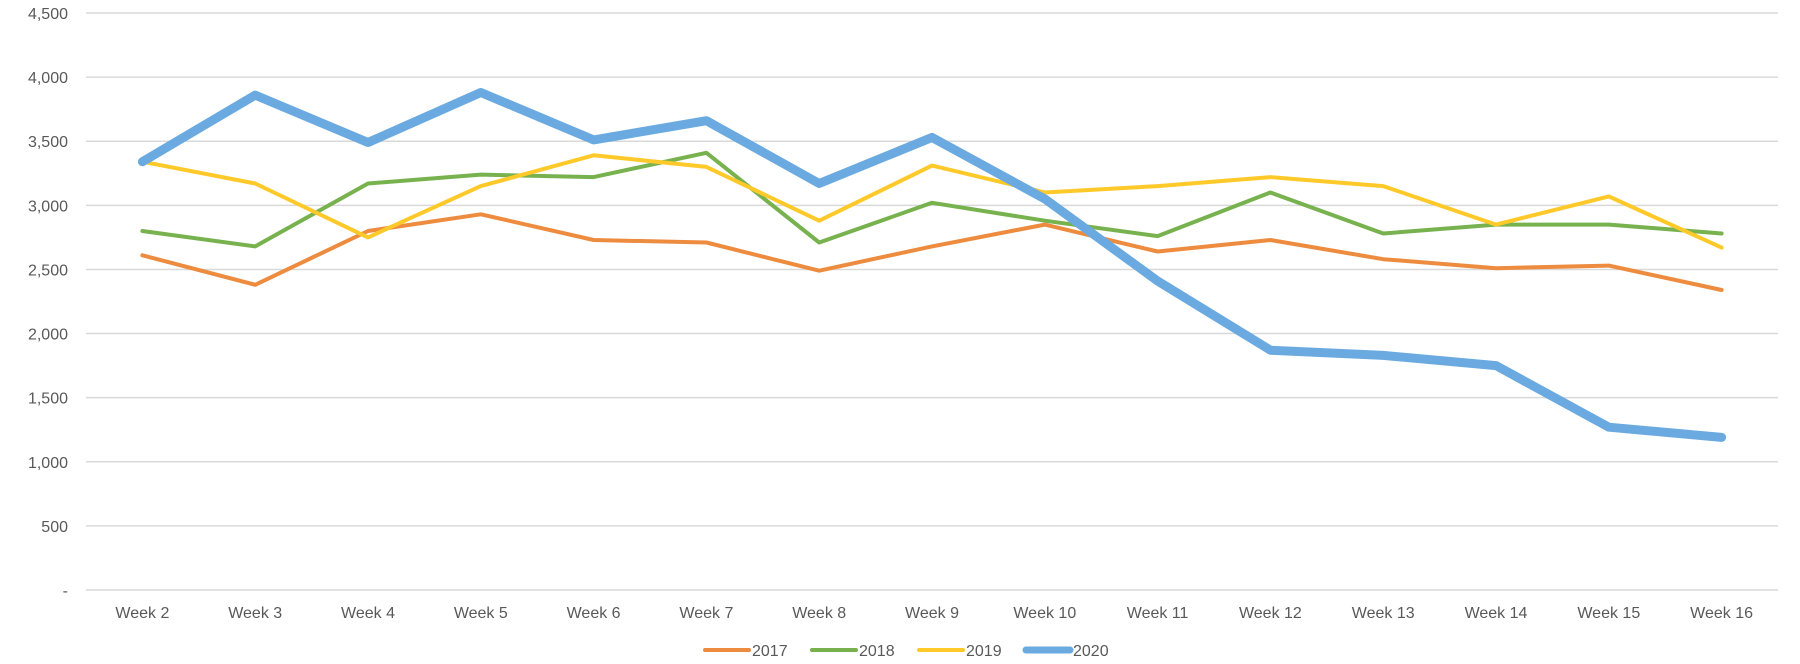  I want to click on x-tick-label: Week 11, so click(1158, 613).